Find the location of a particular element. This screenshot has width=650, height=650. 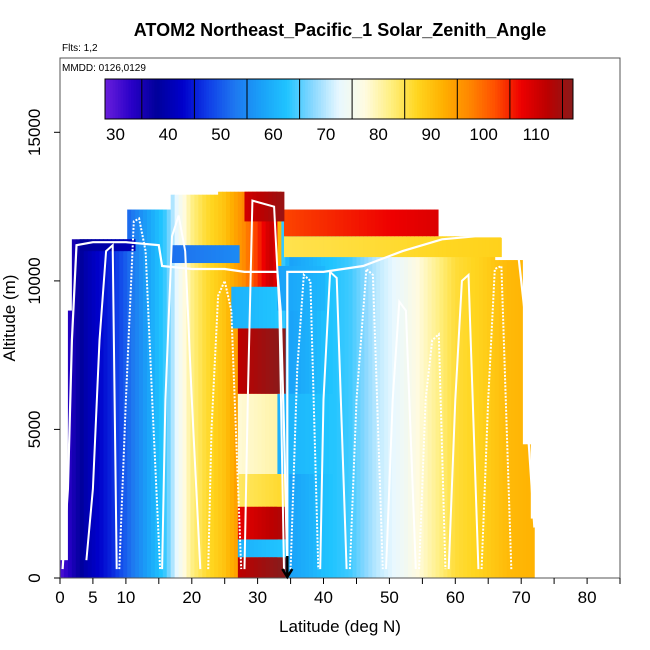

x-tick-label: 10 is located at coordinates (125, 597).